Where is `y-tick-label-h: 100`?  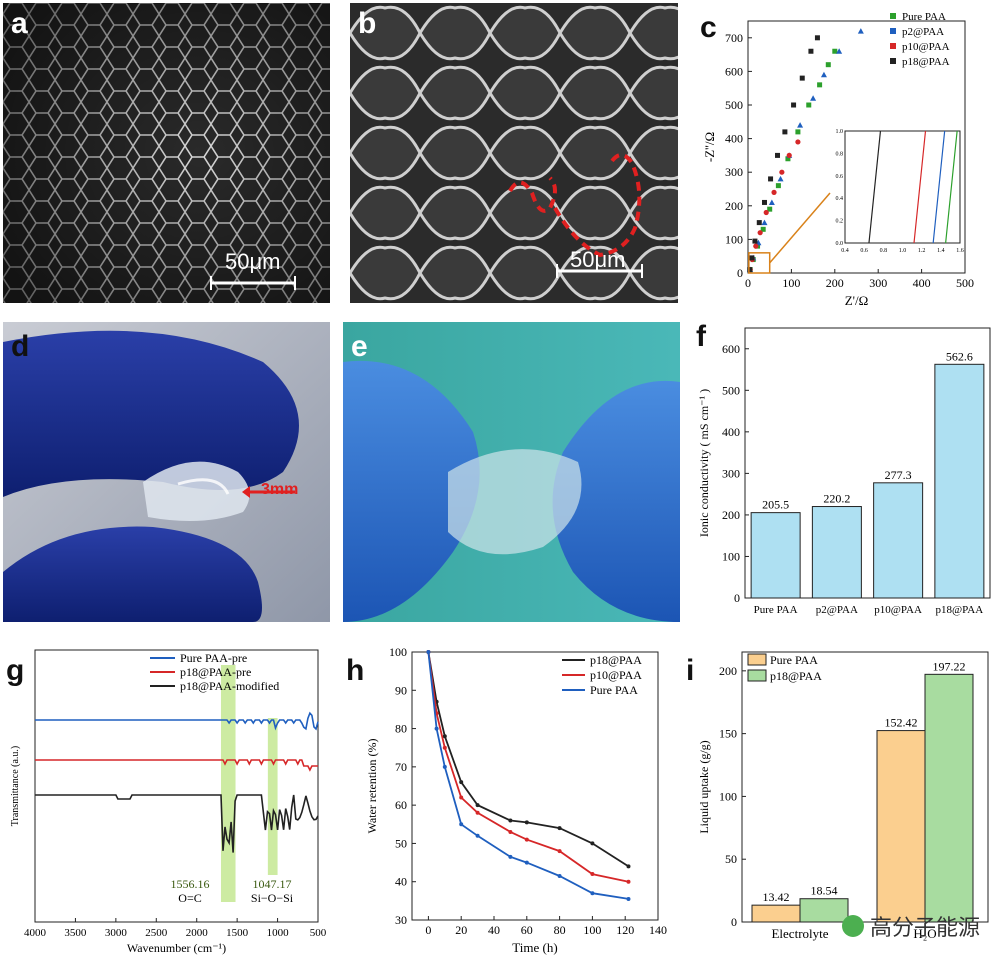 y-tick-label-h: 100 is located at coordinates (398, 652).